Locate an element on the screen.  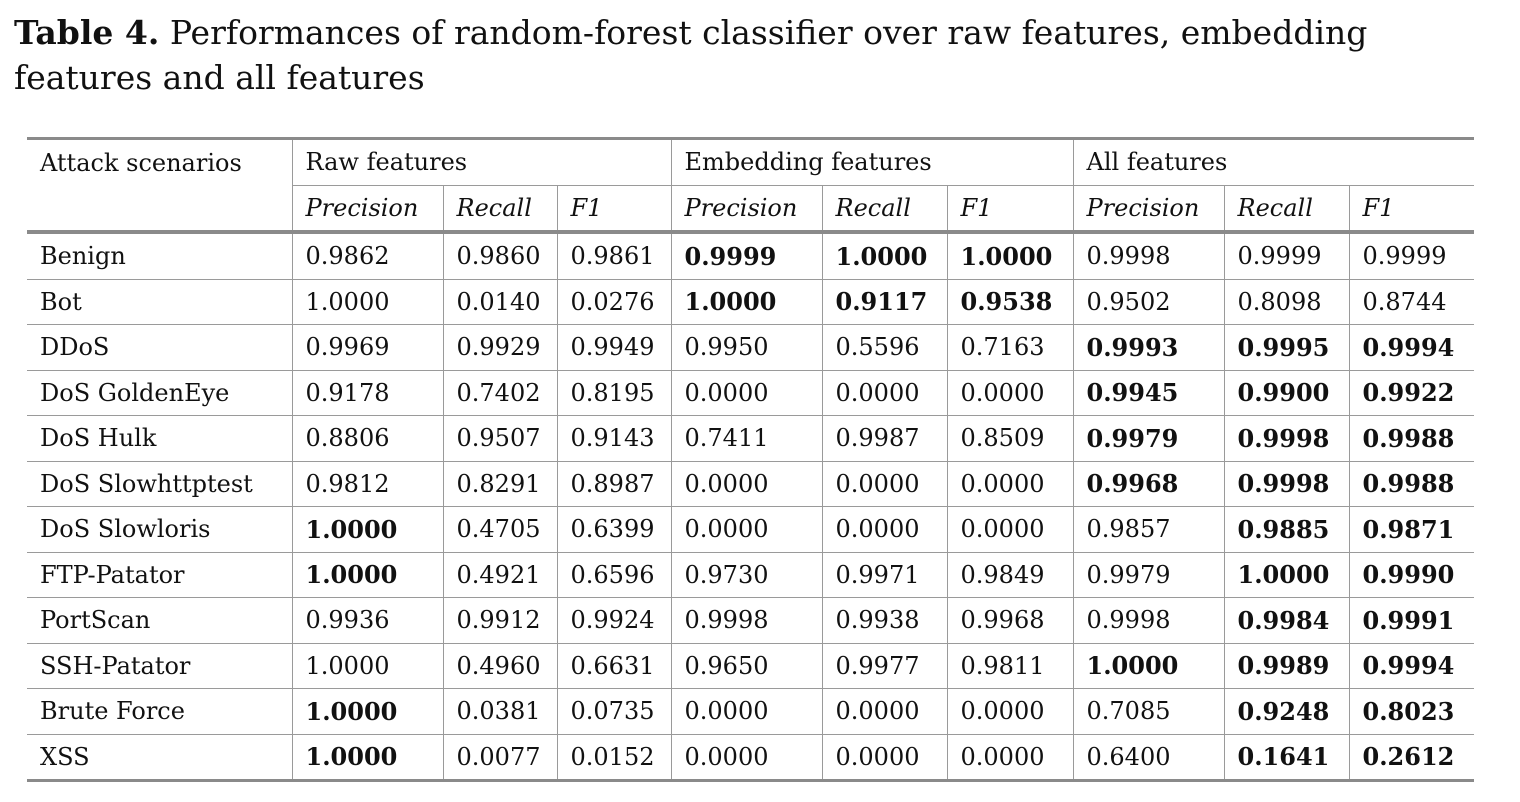
table-cell: 0.6399 is located at coordinates (614, 529).